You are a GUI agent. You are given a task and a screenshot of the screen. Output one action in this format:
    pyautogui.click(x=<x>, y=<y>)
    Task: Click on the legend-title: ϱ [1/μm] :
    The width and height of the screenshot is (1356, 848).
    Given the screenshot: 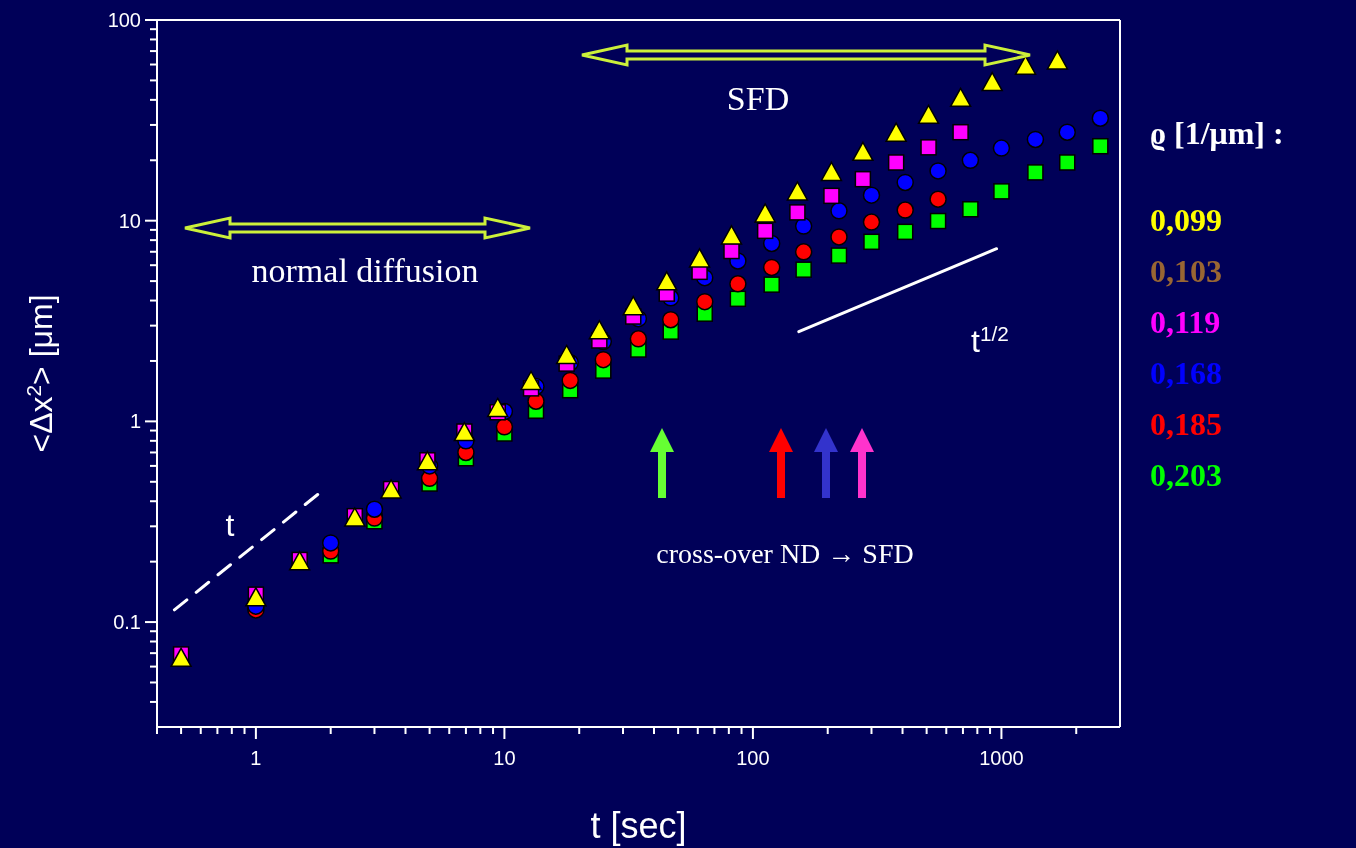 What is the action you would take?
    pyautogui.click(x=1217, y=133)
    